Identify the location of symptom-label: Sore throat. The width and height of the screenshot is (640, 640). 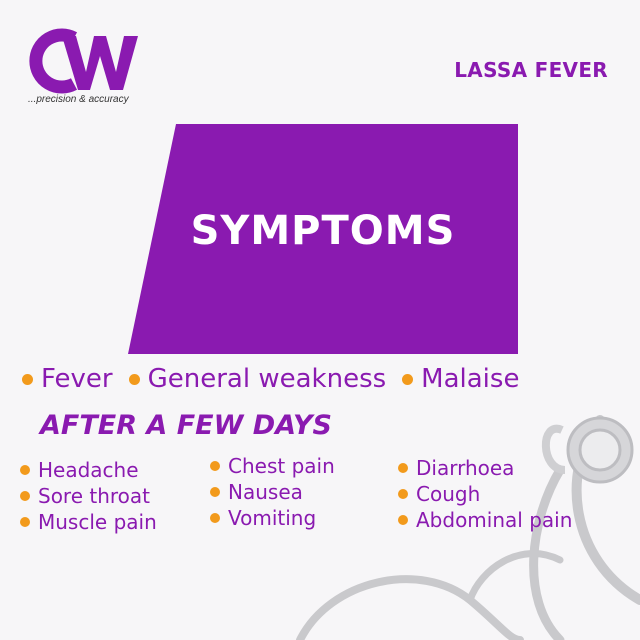
(94, 496).